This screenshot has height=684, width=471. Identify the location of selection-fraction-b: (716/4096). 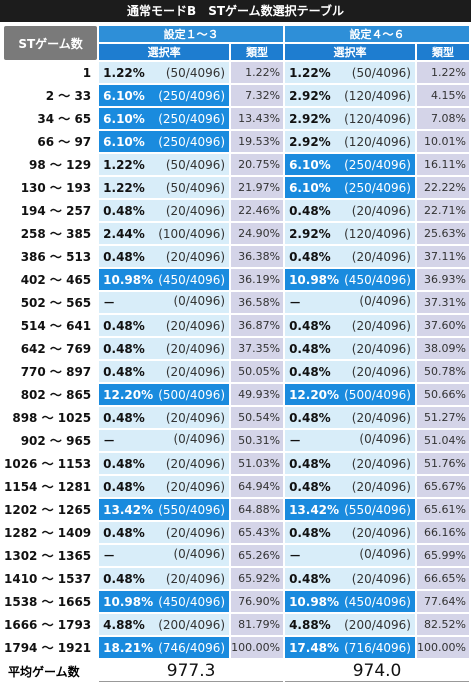
(377, 647).